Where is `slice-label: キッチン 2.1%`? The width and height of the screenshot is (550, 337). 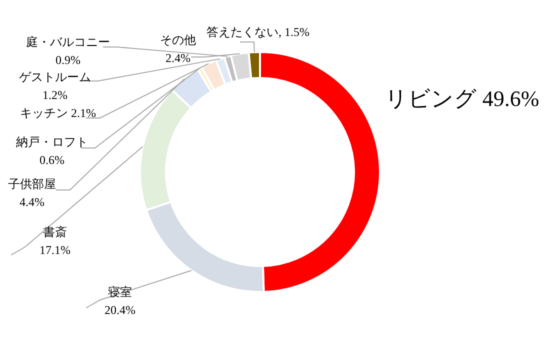
slice-label: キッチン 2.1% is located at coordinates (58, 113).